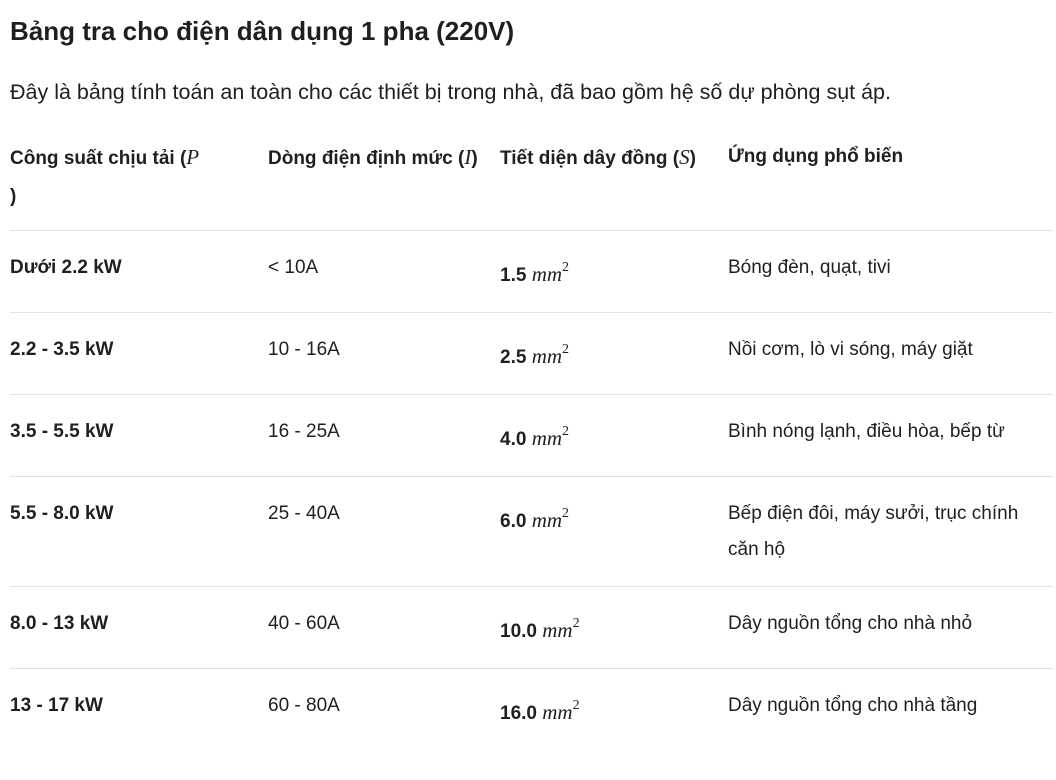 The image size is (1056, 780). What do you see at coordinates (614, 531) in the screenshot?
I see `cell-section: 6.0 mm2` at bounding box center [614, 531].